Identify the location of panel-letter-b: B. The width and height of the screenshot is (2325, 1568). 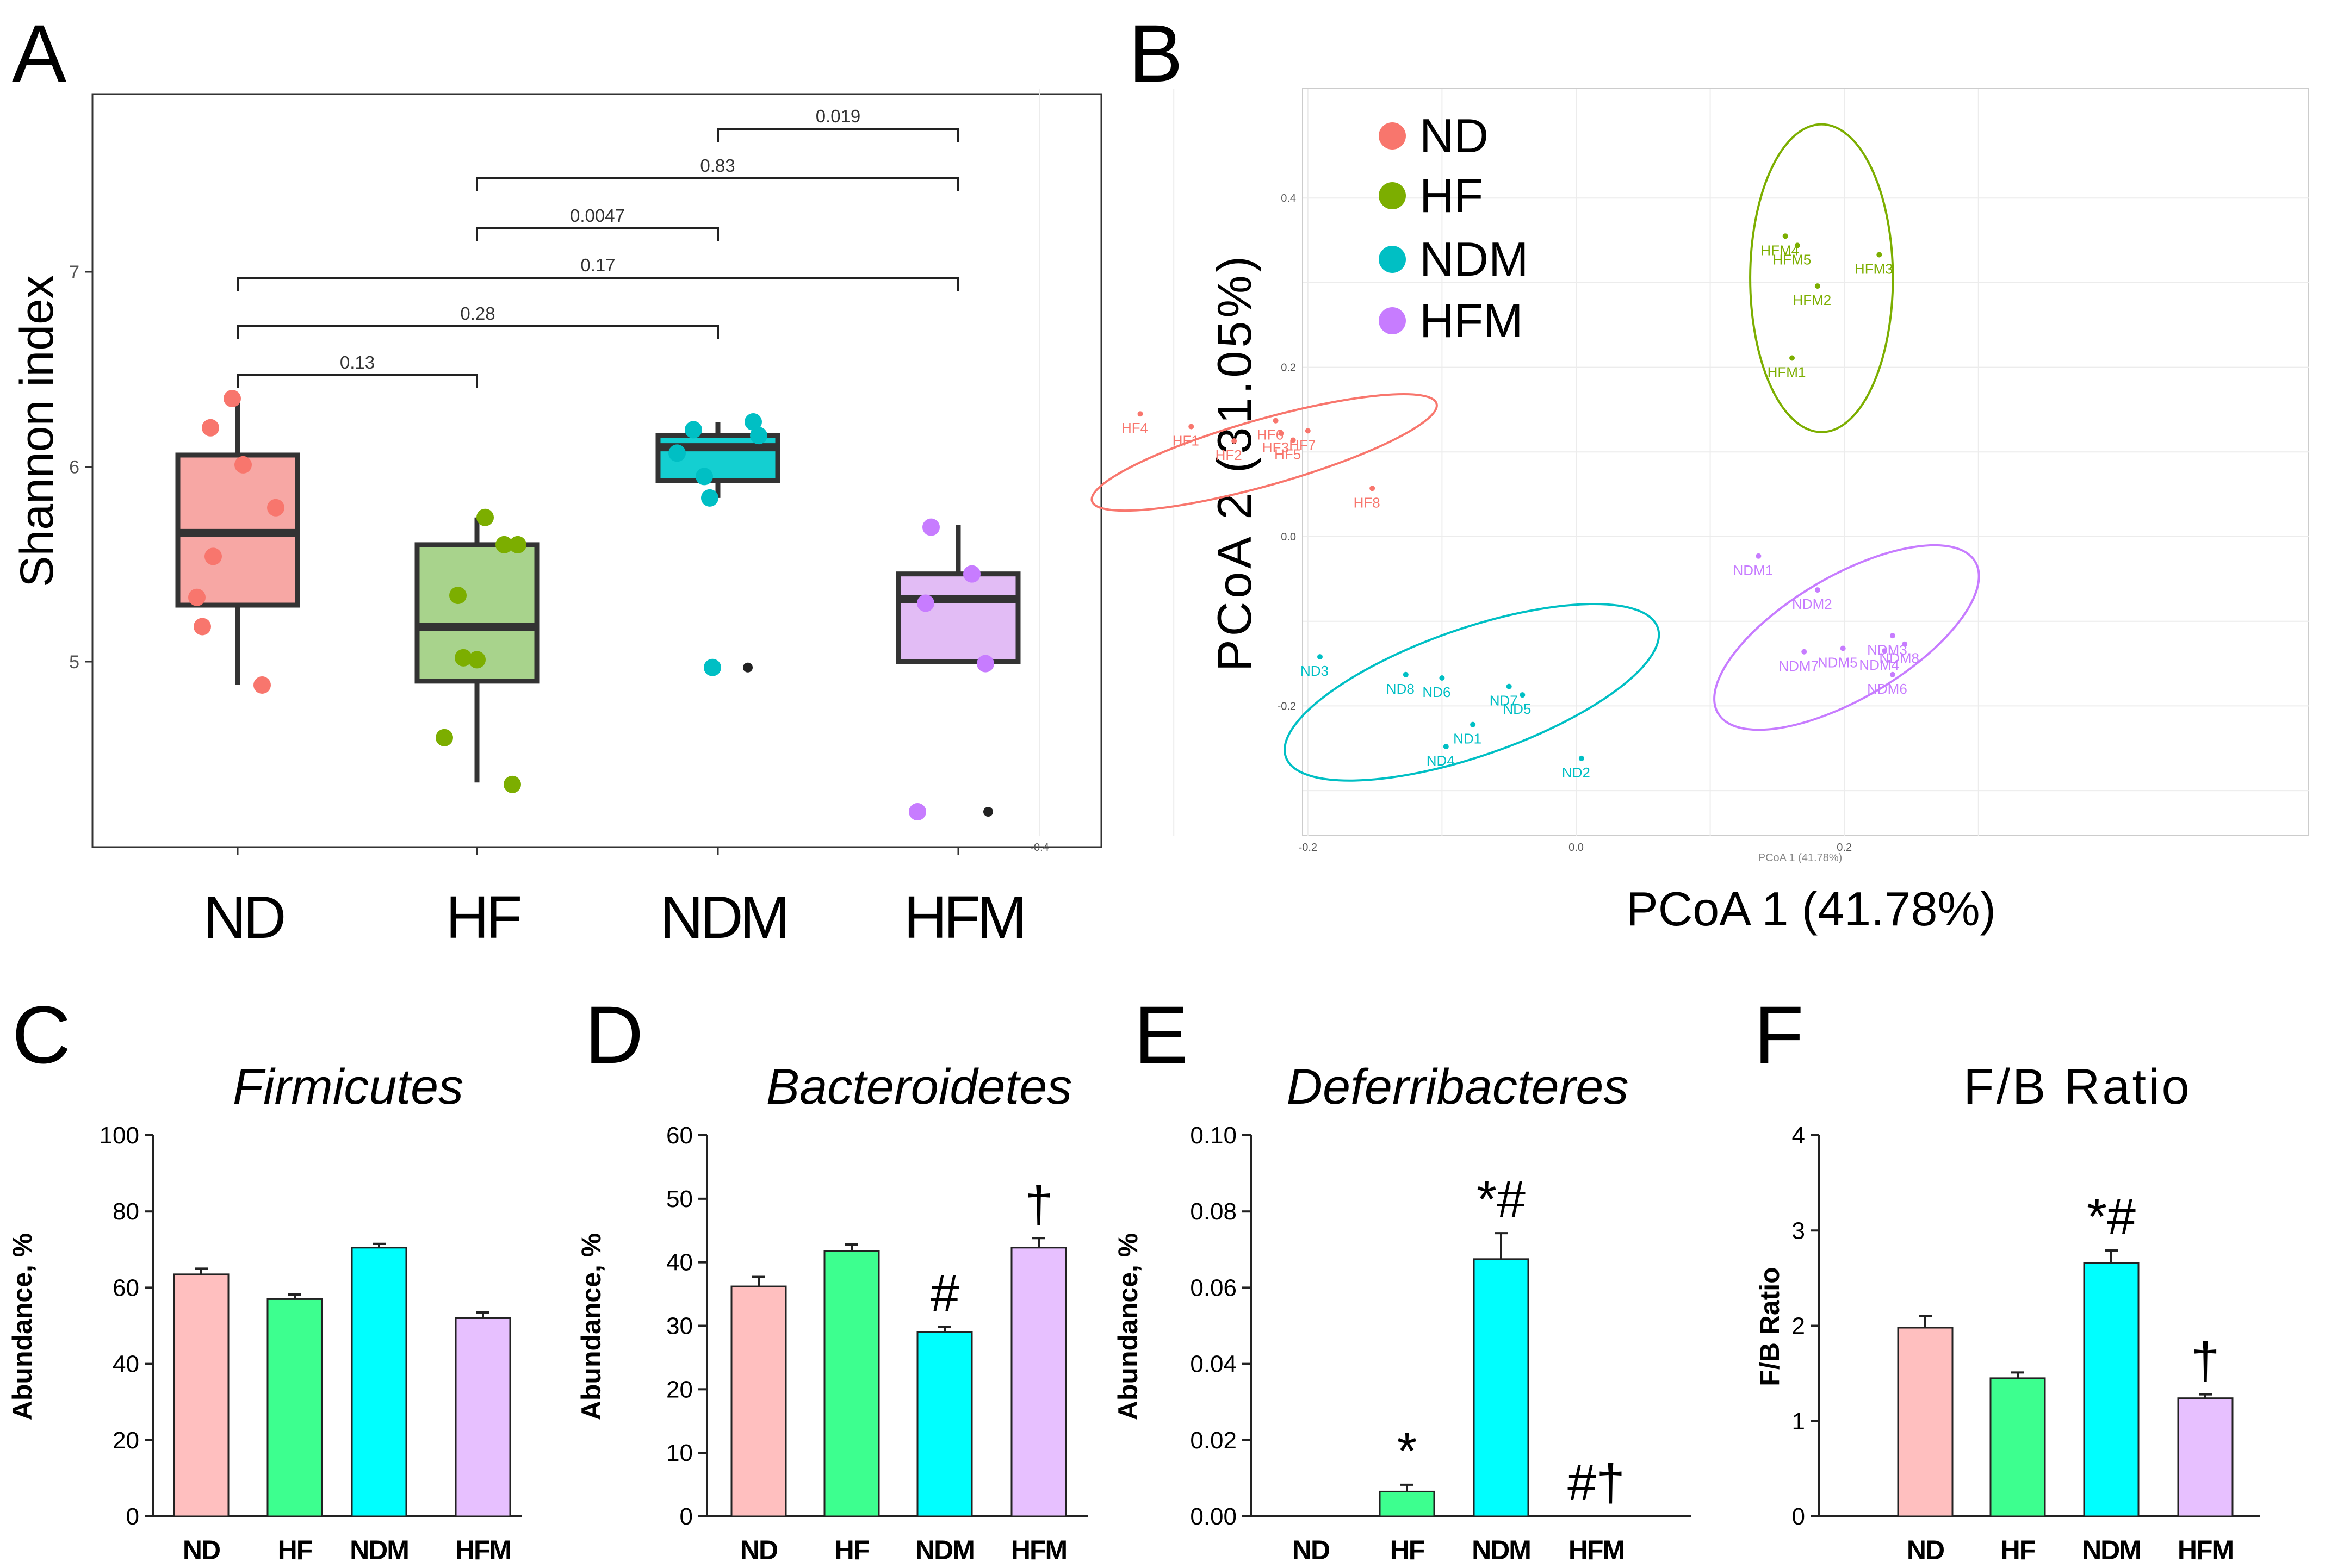
(1156, 53).